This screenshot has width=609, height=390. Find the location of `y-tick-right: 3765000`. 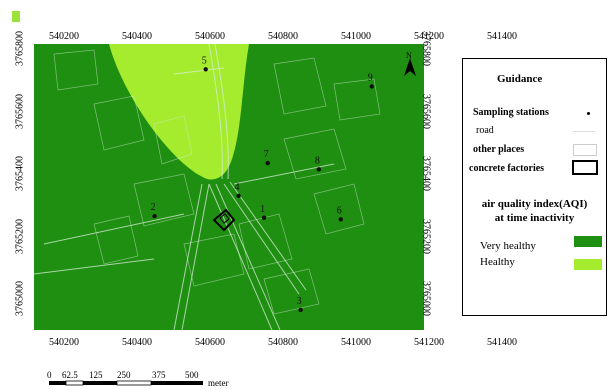

y-tick-right: 3765000 is located at coordinates (426, 298).